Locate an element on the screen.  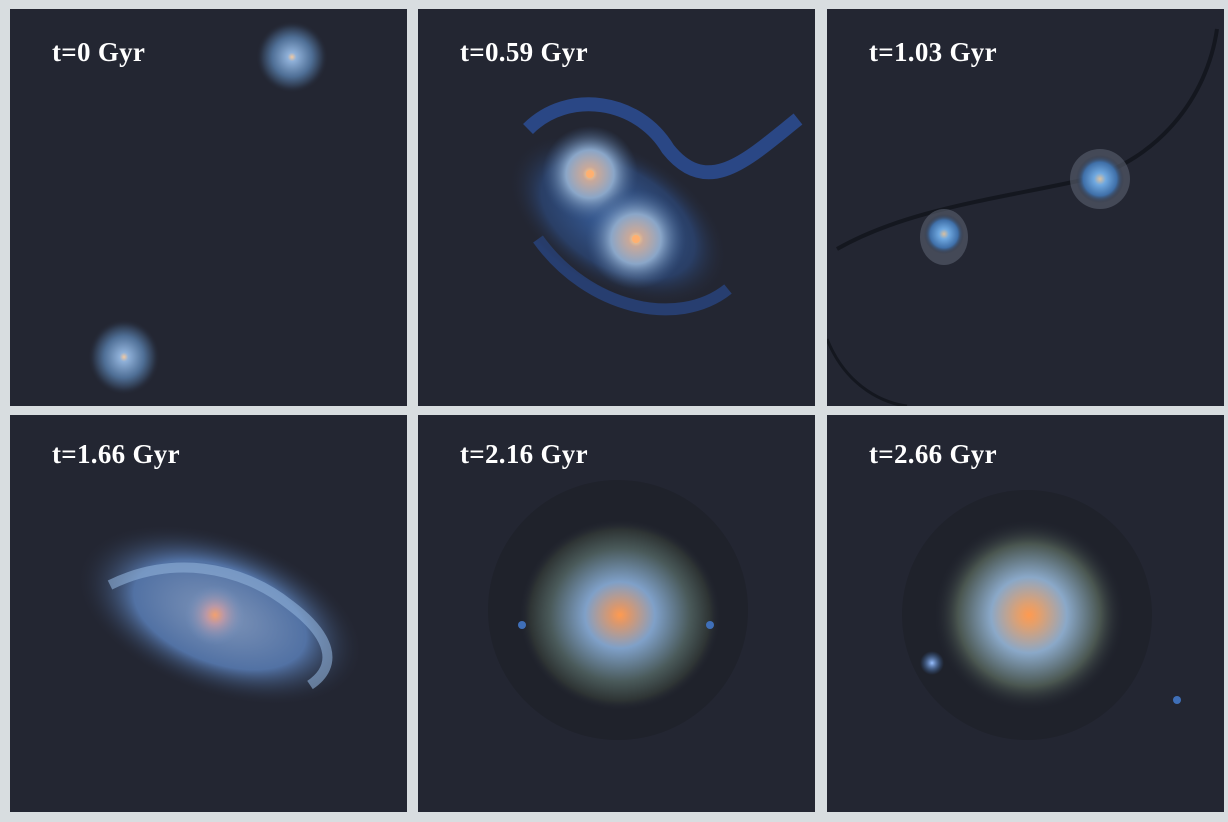
time-label: t=1.66 Gyr is located at coordinates (116, 454).